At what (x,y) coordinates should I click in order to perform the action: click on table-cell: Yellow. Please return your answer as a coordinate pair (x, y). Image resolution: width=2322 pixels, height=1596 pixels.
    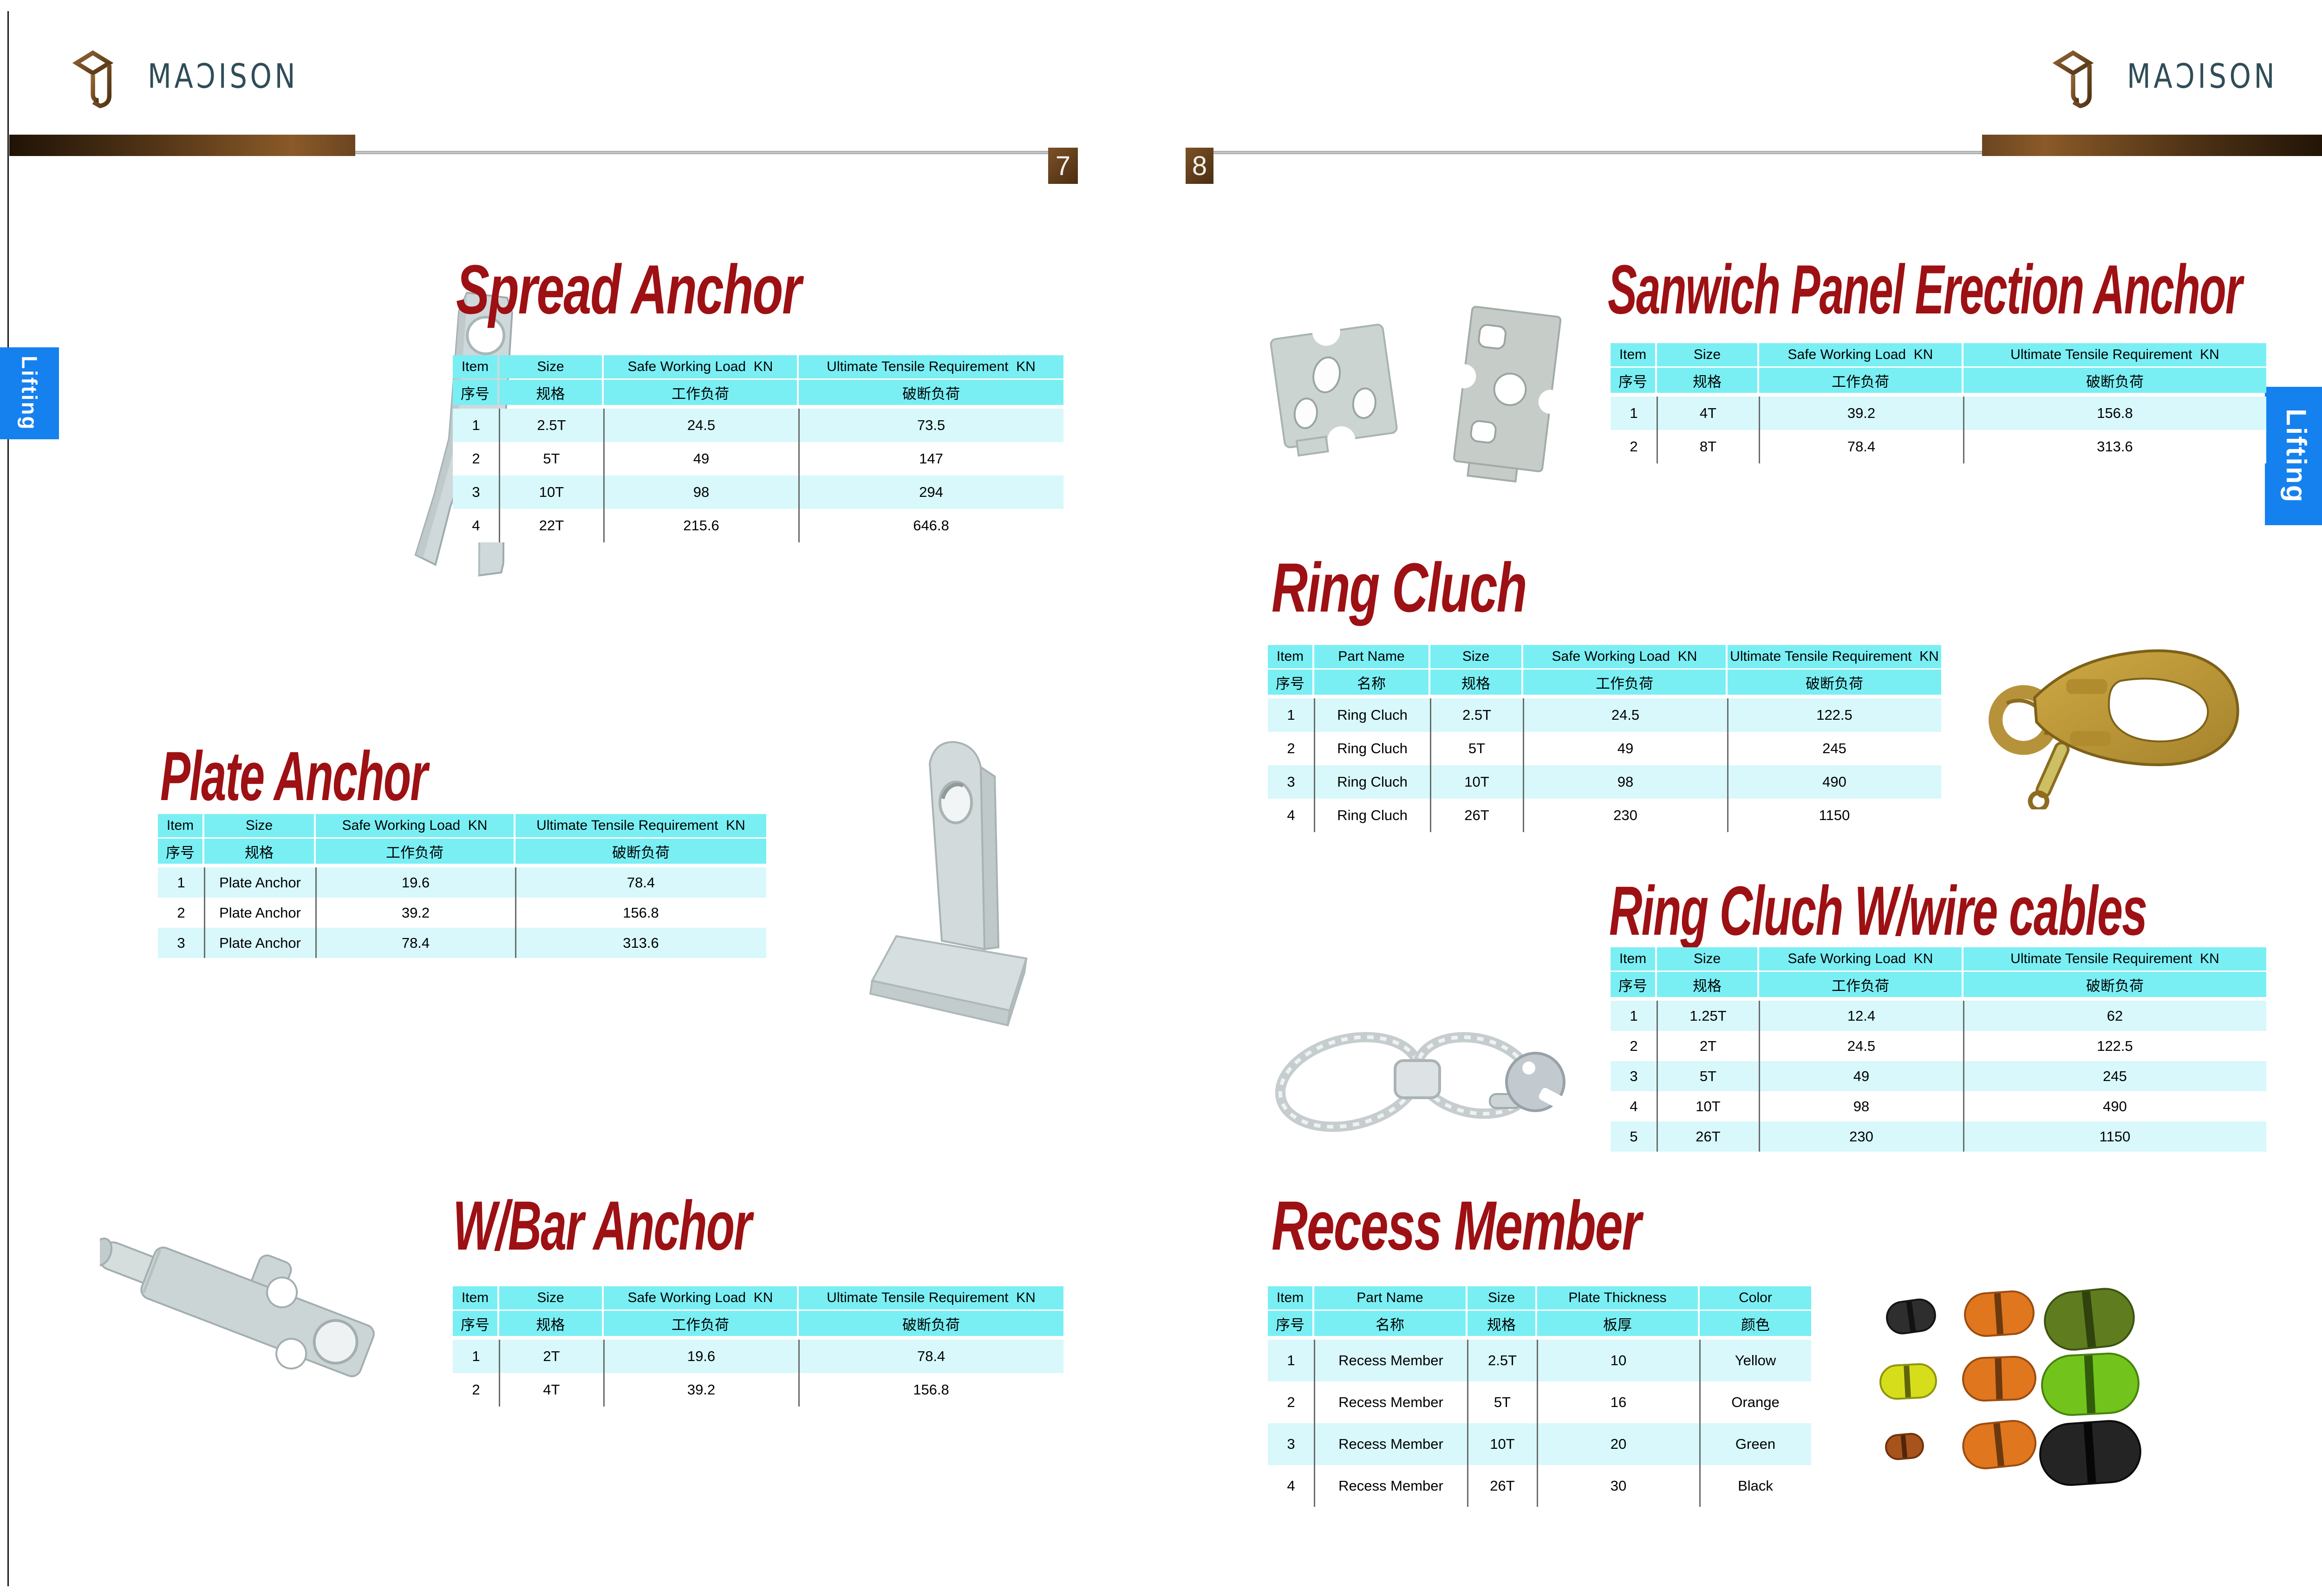
    Looking at the image, I should click on (1755, 1360).